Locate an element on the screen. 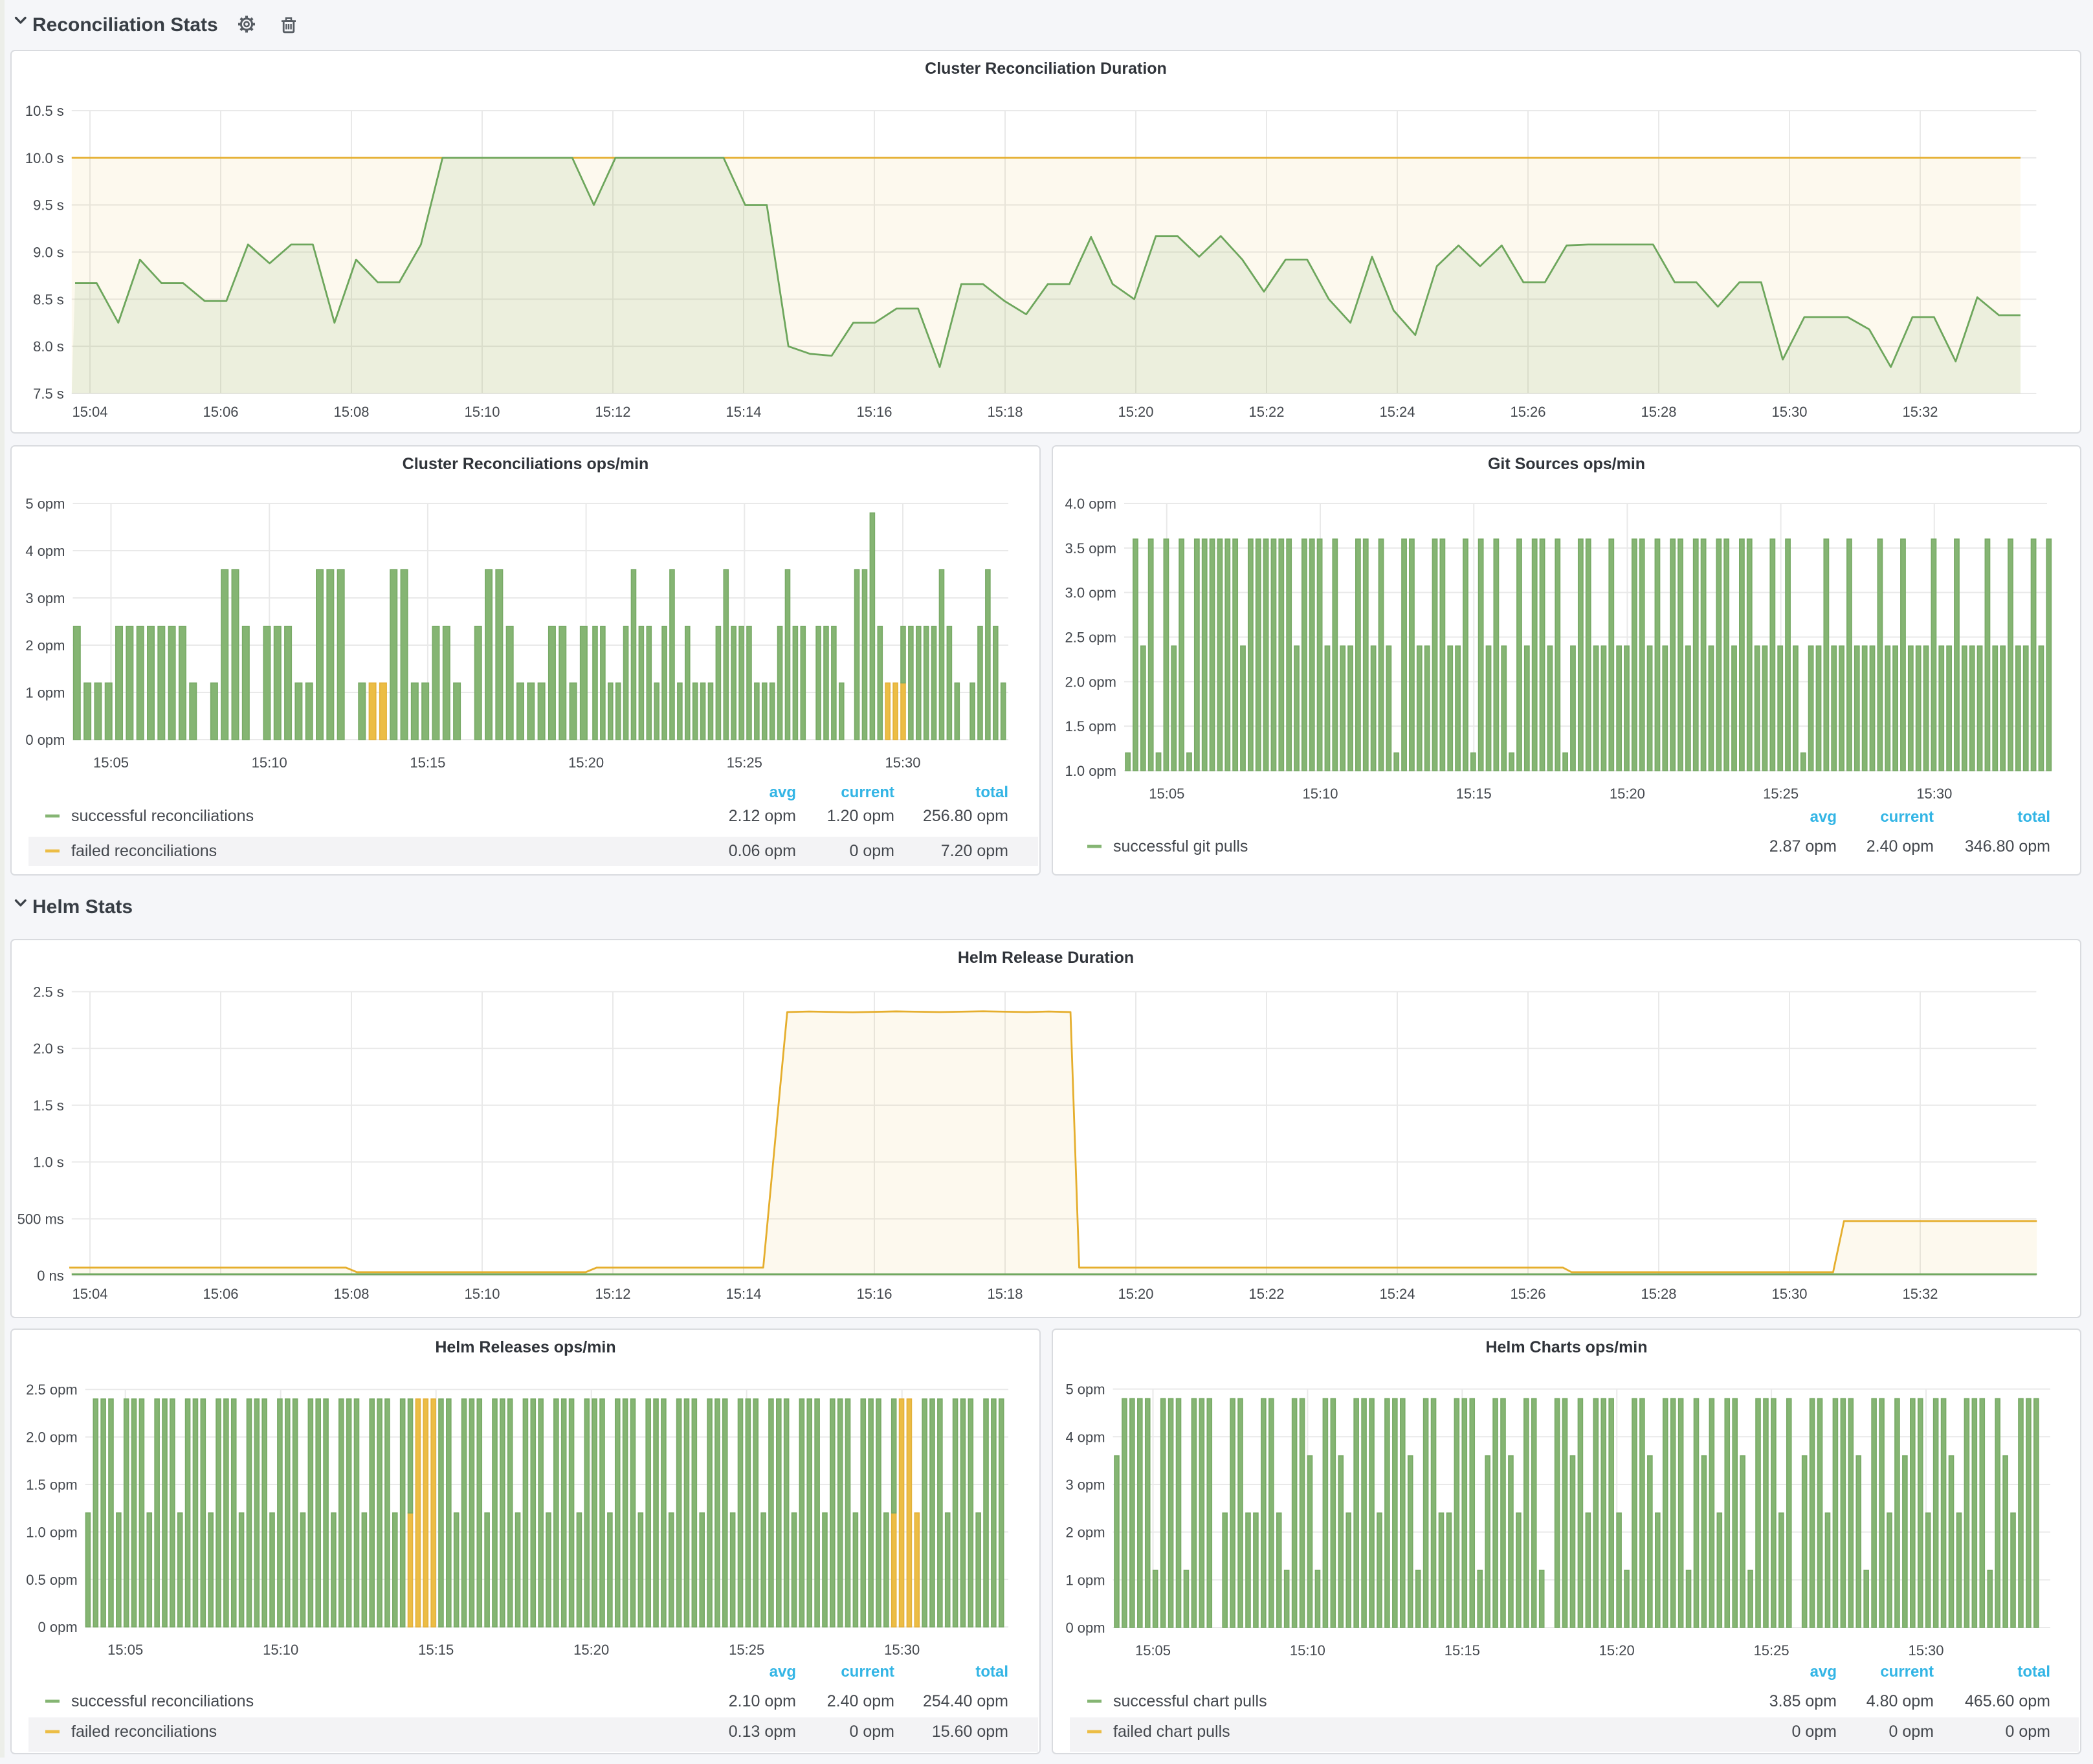  svg-text: 256.80 opm is located at coordinates (966, 816).